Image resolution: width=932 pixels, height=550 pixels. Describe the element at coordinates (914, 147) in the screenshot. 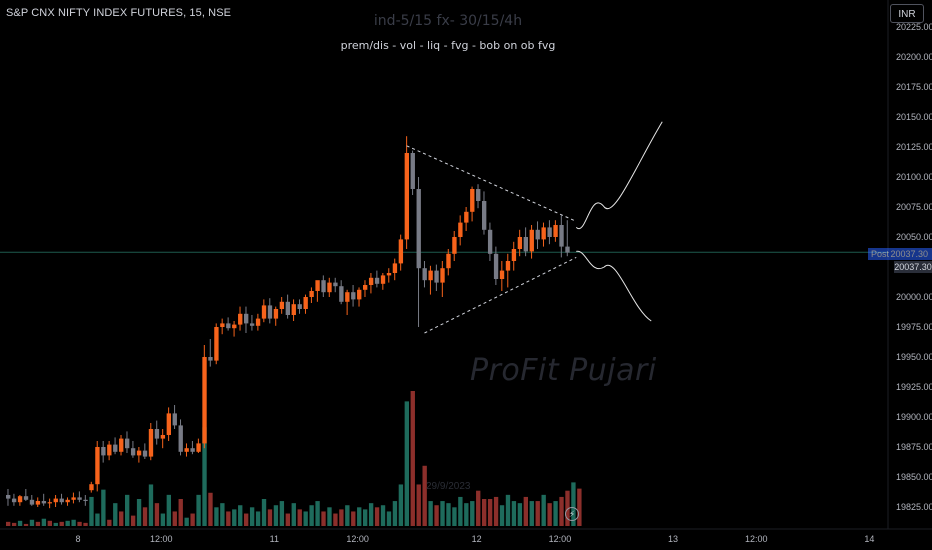

I see `price-tick-label: 20125.00` at that location.